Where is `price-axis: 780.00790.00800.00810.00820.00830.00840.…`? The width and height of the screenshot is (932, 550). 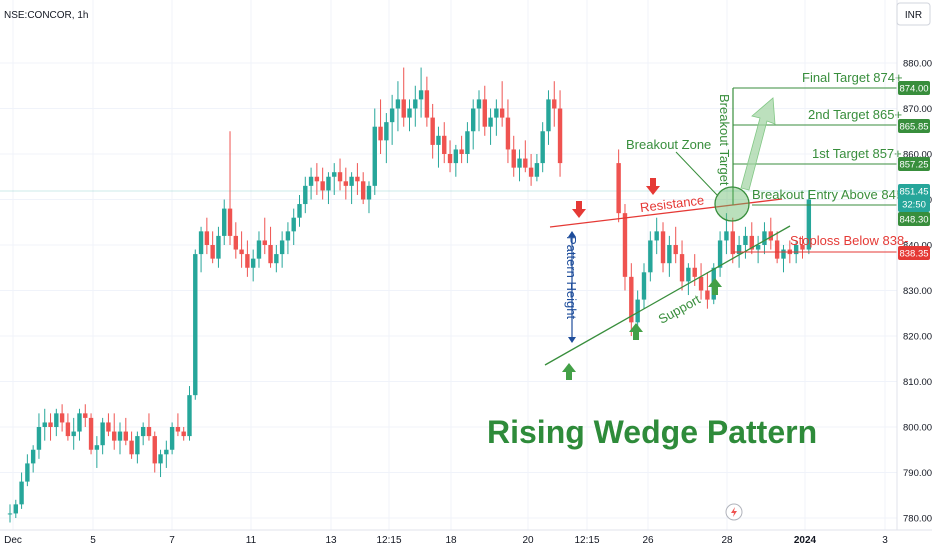 price-axis: 780.00790.00800.00810.00820.00830.00840.… is located at coordinates (914, 265).